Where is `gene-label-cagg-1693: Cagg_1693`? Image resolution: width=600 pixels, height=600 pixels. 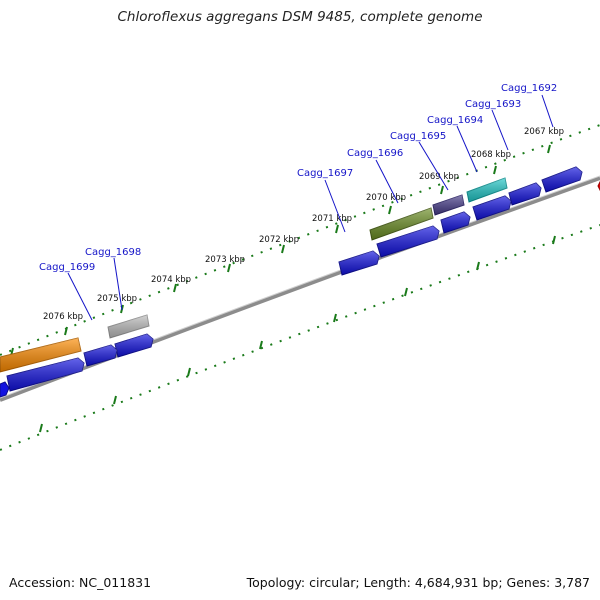
gene-label-cagg-1693: Cagg_1693 is located at coordinates (493, 104).